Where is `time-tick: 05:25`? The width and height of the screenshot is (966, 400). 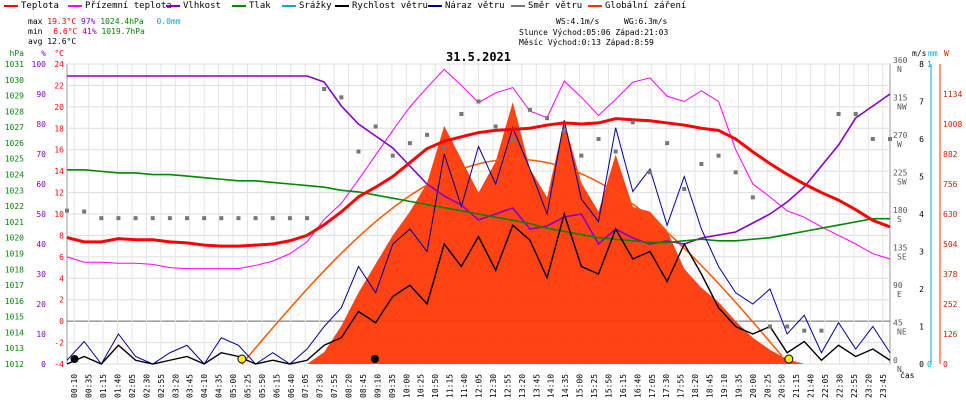
time-tick: 05:25 is located at coordinates (247, 386).